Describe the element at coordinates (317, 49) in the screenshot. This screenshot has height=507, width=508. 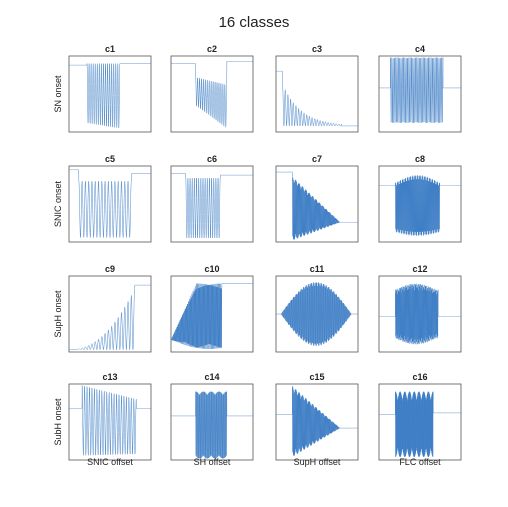
I see `panel-title-c3: c3` at that location.